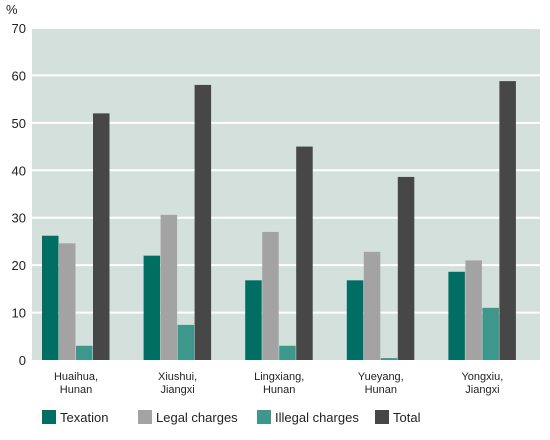 Image resolution: width=550 pixels, height=440 pixels. Describe the element at coordinates (482, 377) in the screenshot. I see `category-label: Yongxiu,` at that location.